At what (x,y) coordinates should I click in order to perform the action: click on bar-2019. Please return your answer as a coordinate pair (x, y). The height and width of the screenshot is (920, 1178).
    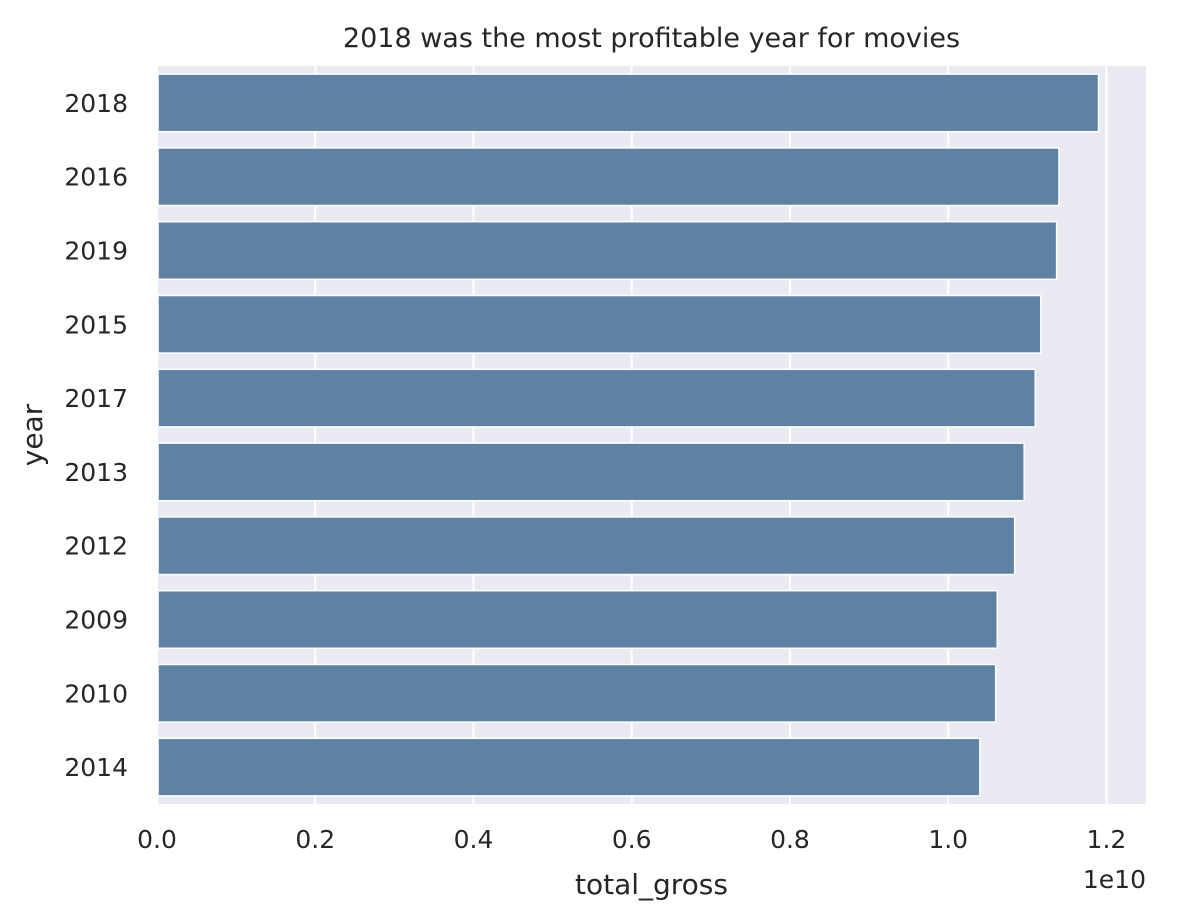
    Looking at the image, I should click on (607, 250).